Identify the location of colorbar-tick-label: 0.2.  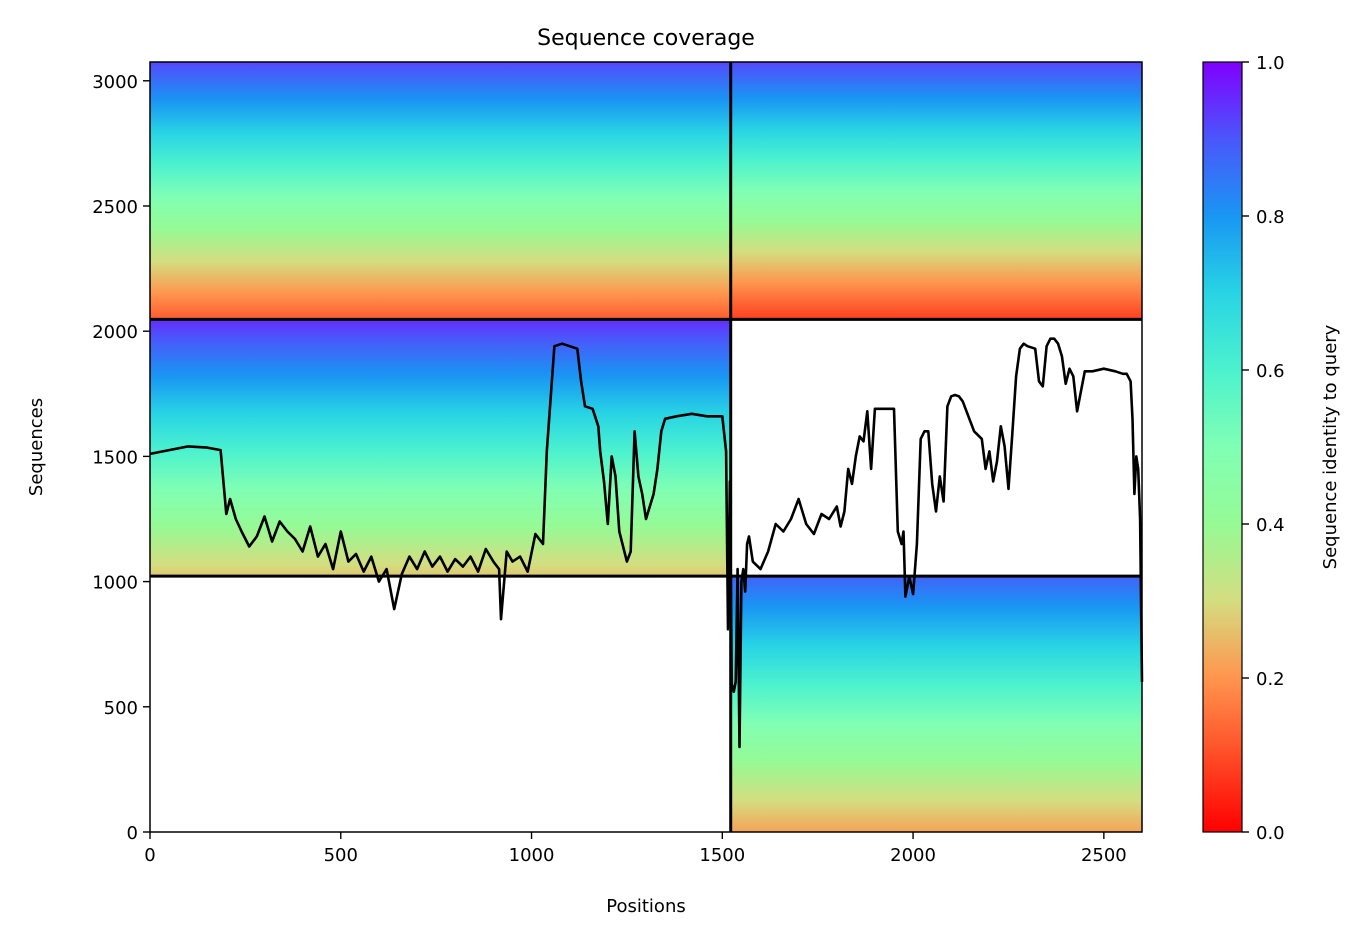
(1270, 679).